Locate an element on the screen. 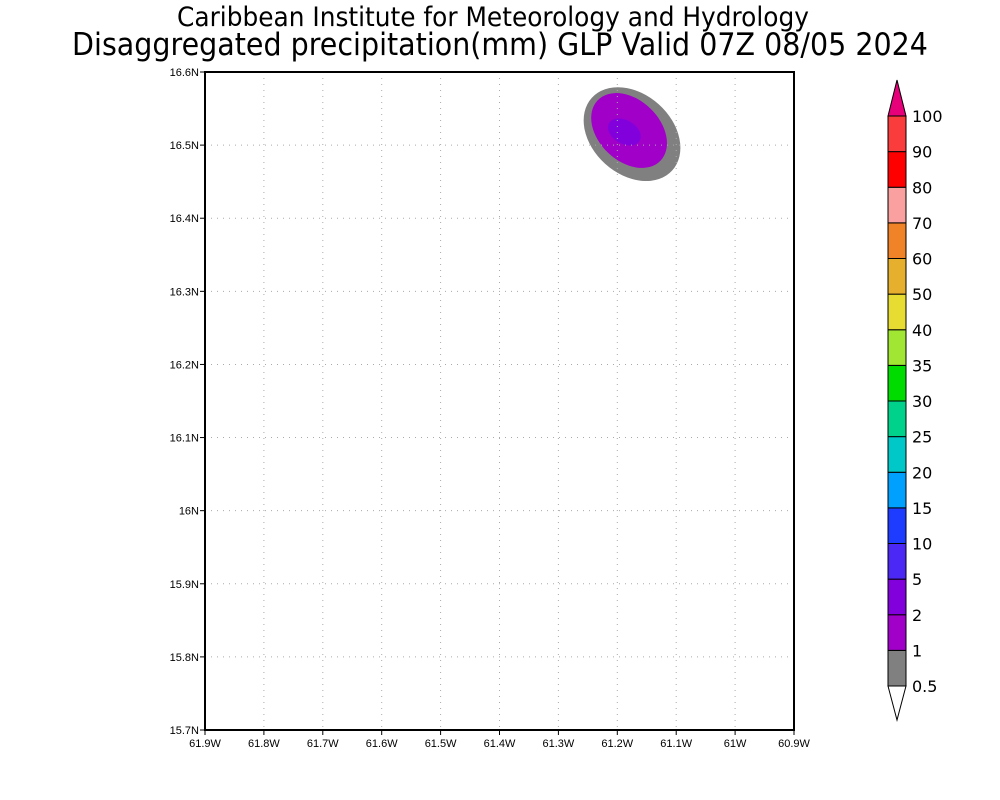  x-tick-label: 61.9W is located at coordinates (205, 744).